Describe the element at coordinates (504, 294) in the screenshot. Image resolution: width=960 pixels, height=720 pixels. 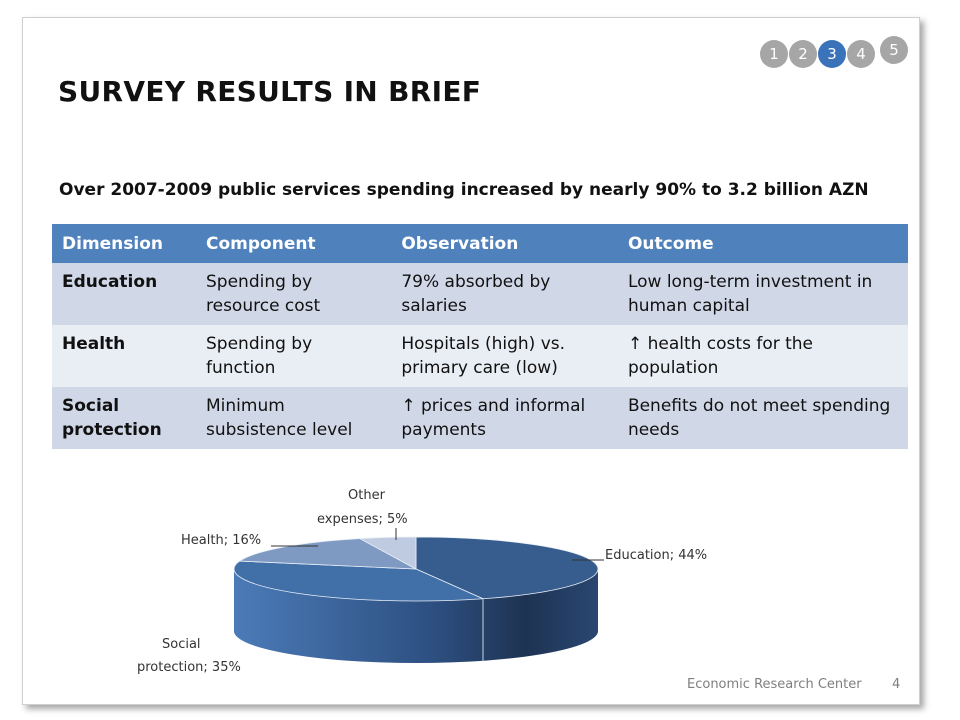
I see `cell-observation: 79% absorbed by salaries` at that location.